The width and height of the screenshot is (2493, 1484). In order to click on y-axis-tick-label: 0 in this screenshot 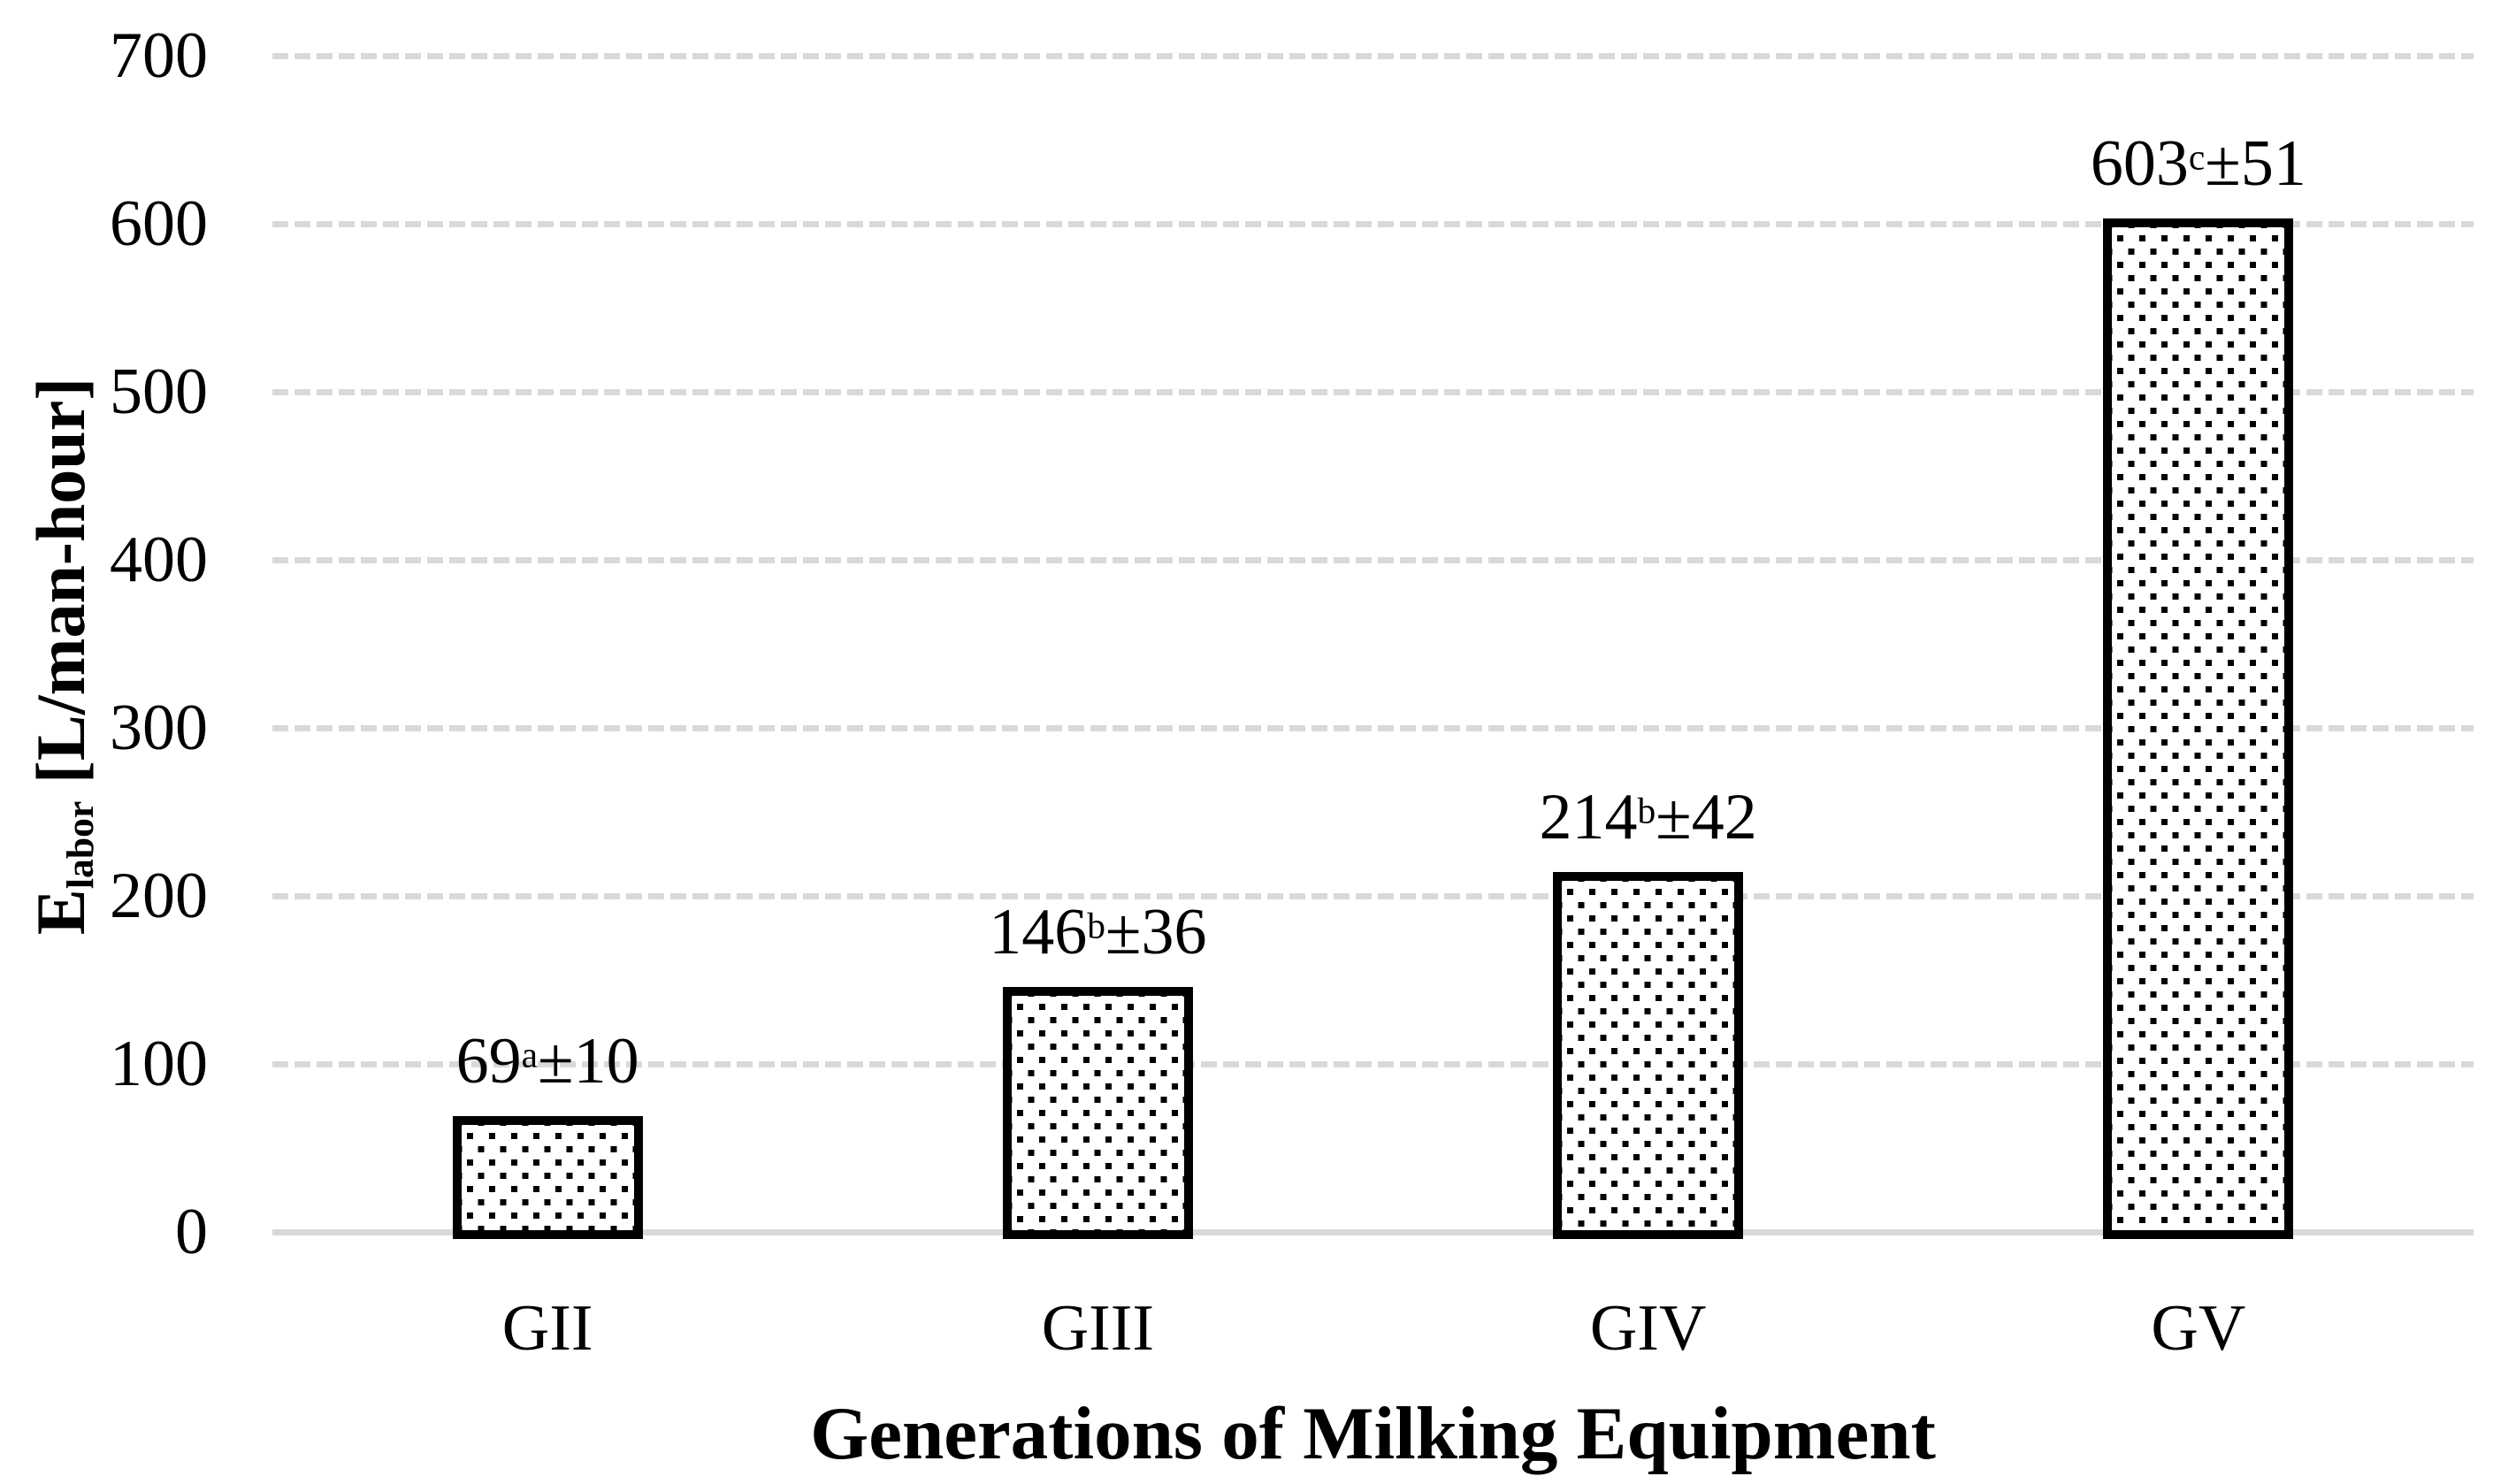, I will do `click(192, 1232)`.